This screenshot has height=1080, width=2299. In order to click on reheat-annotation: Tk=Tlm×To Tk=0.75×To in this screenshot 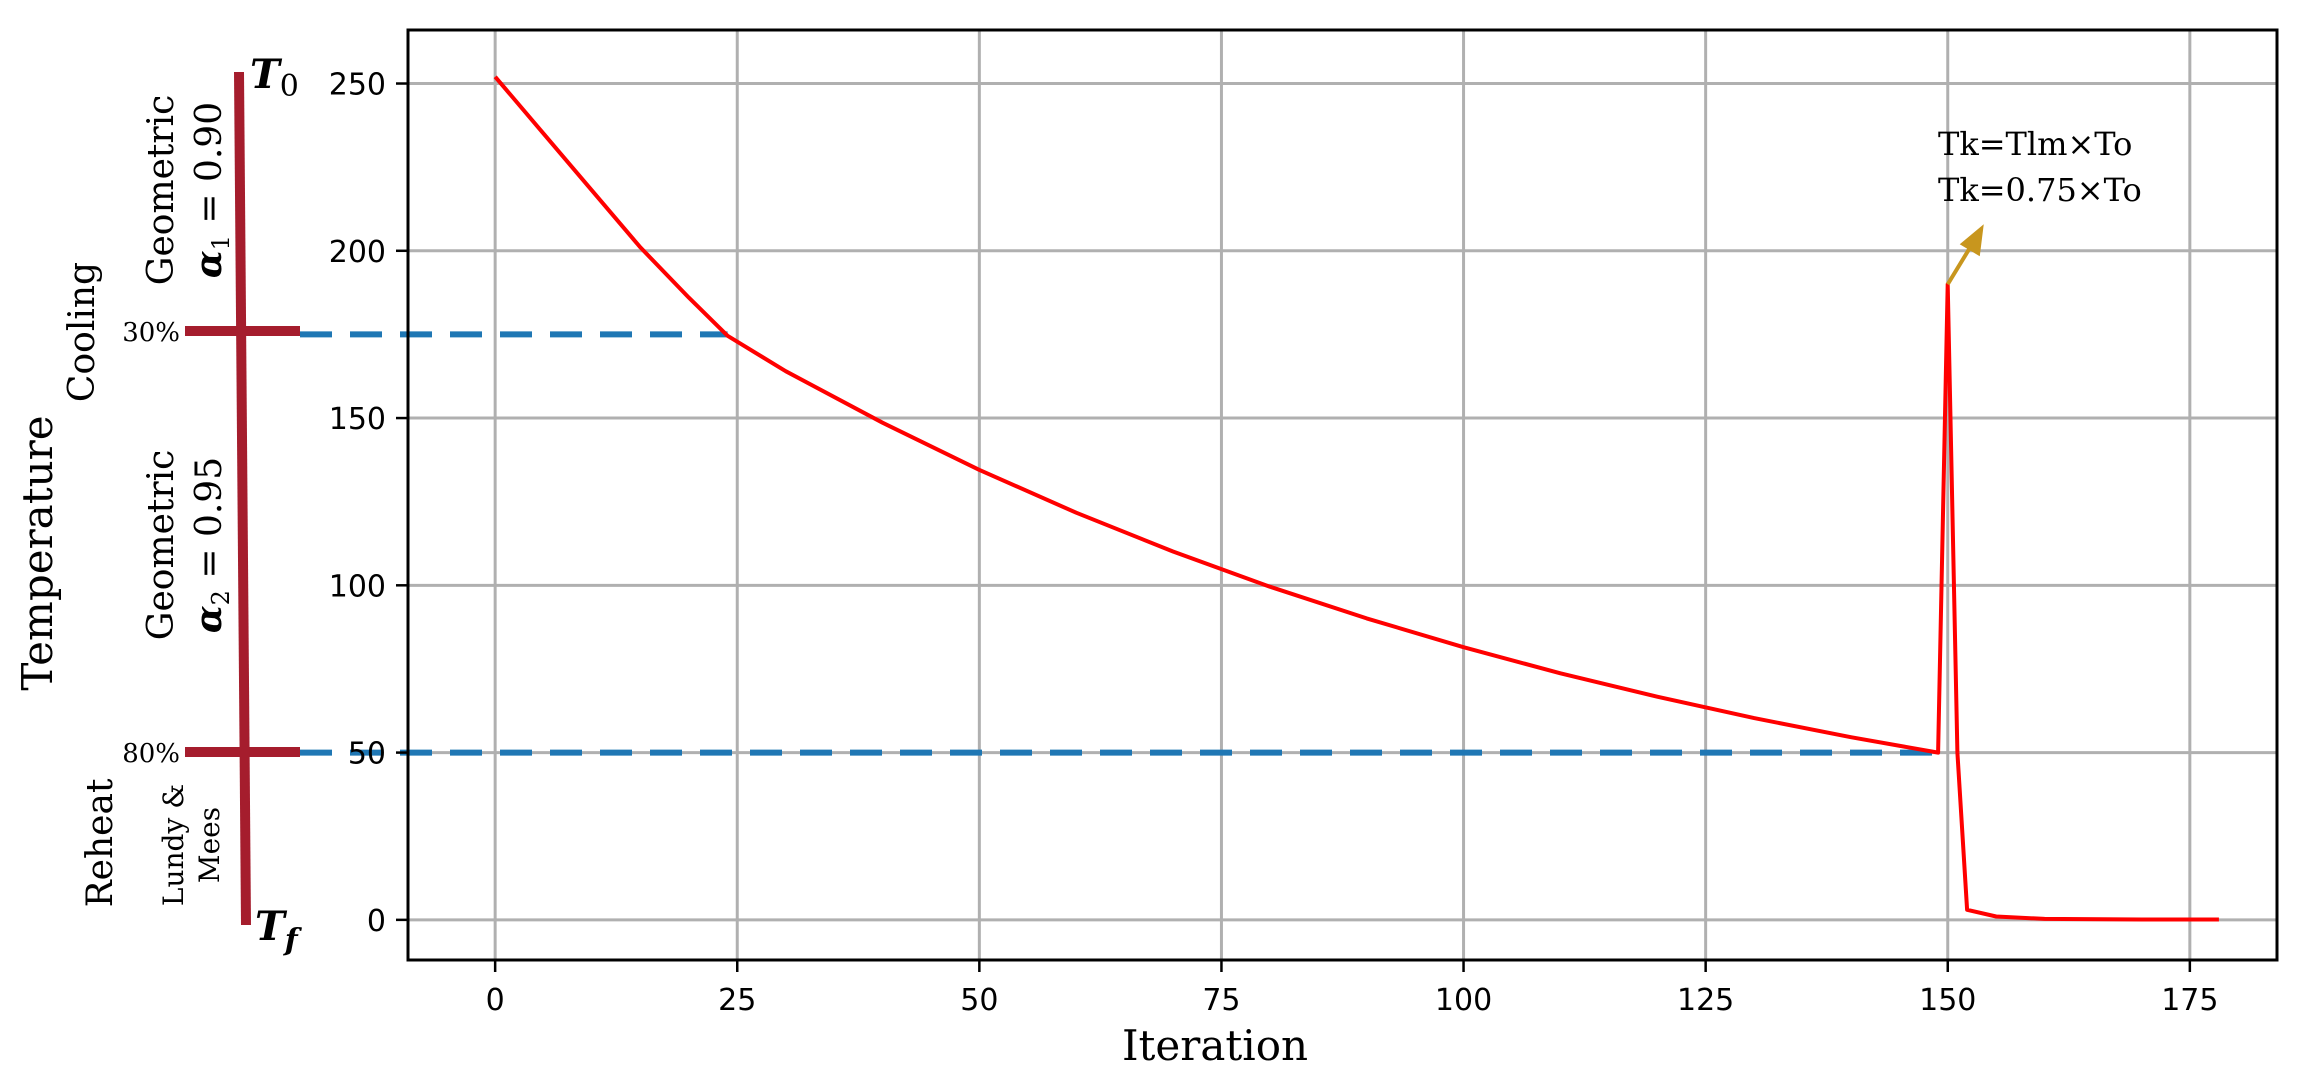, I will do `click(2040, 205)`.